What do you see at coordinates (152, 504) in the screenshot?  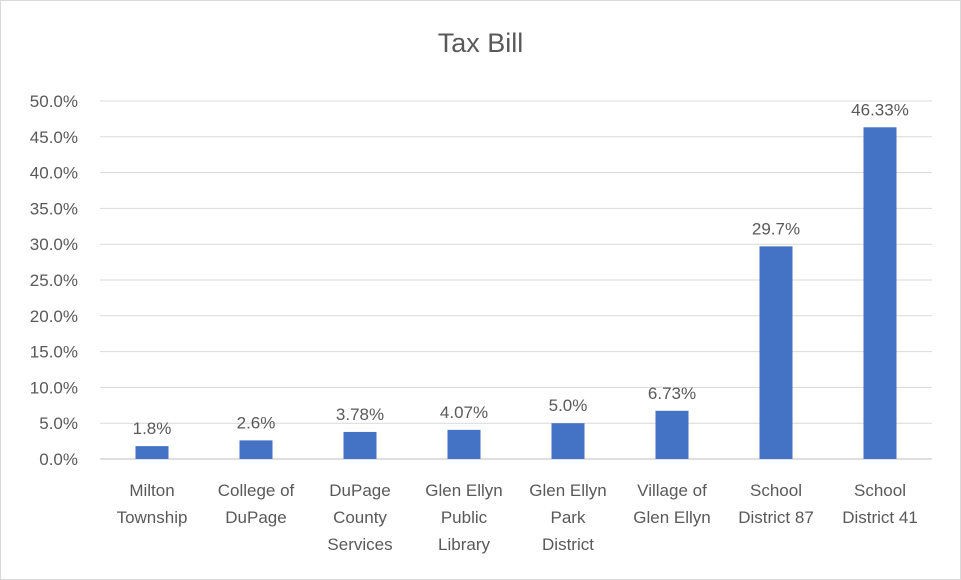 I see `category-label: Milton Township` at bounding box center [152, 504].